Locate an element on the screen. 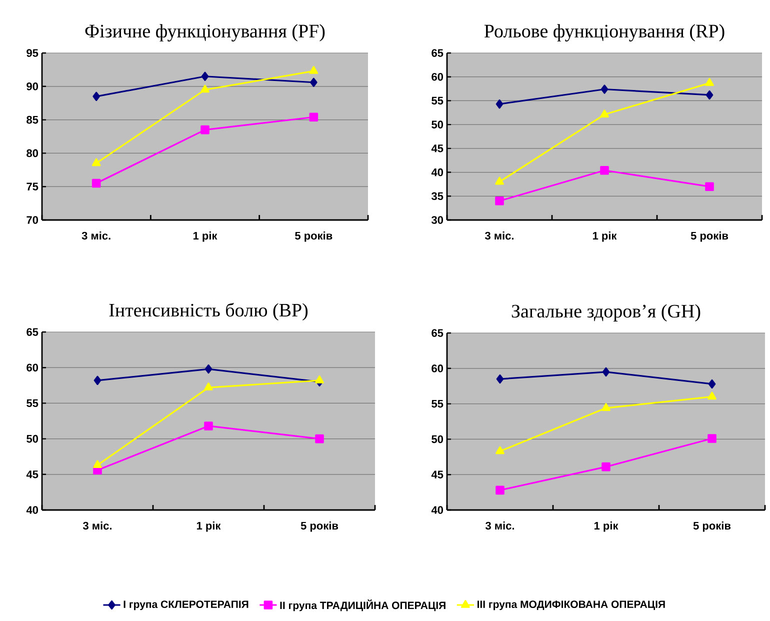 This screenshot has height=621, width=770. y-tick-label: 85 is located at coordinates (32, 120).